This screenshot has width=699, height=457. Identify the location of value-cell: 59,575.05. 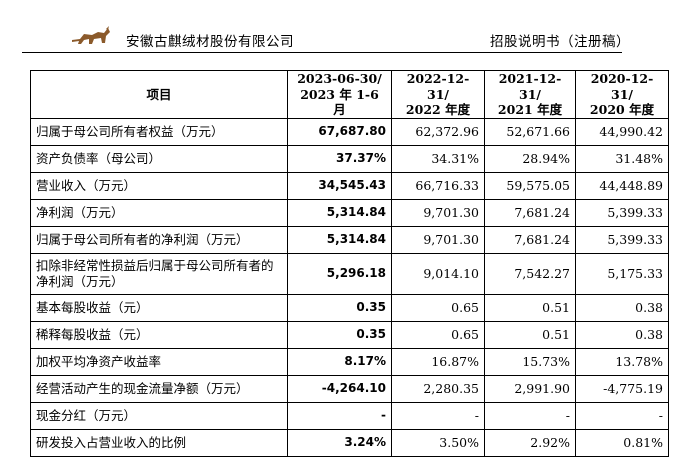
(530, 185).